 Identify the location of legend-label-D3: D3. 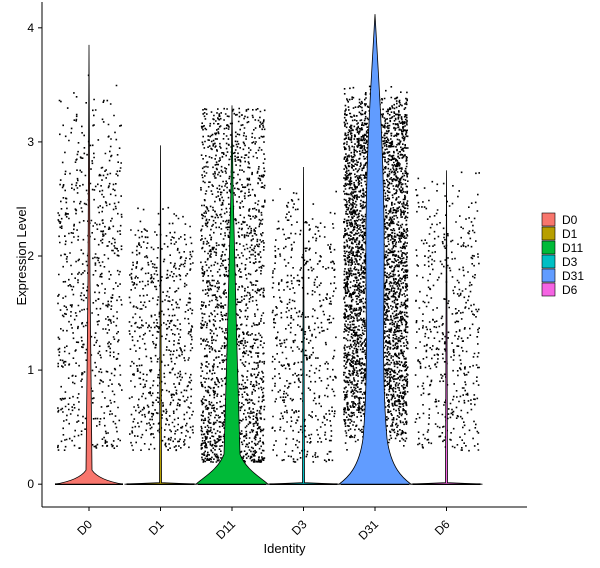
(570, 262).